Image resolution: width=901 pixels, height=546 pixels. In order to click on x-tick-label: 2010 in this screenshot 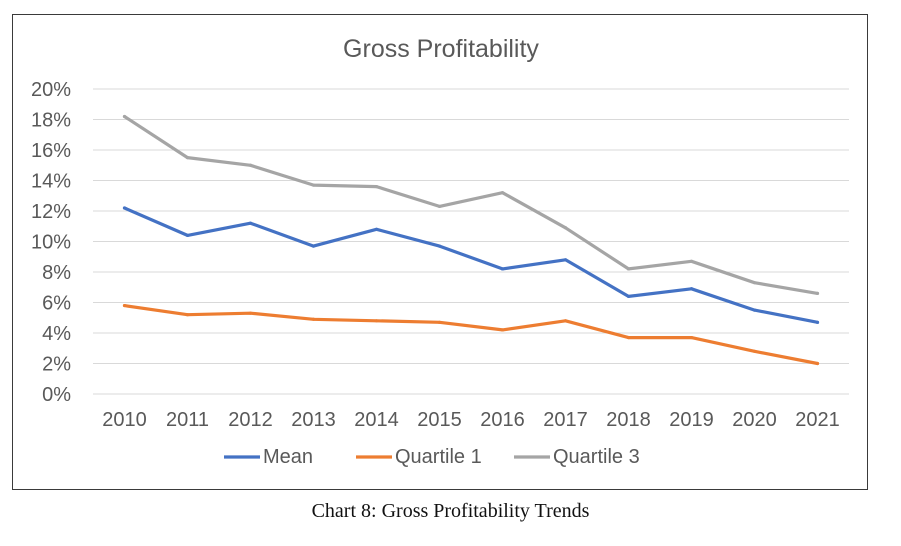, I will do `click(124, 420)`.